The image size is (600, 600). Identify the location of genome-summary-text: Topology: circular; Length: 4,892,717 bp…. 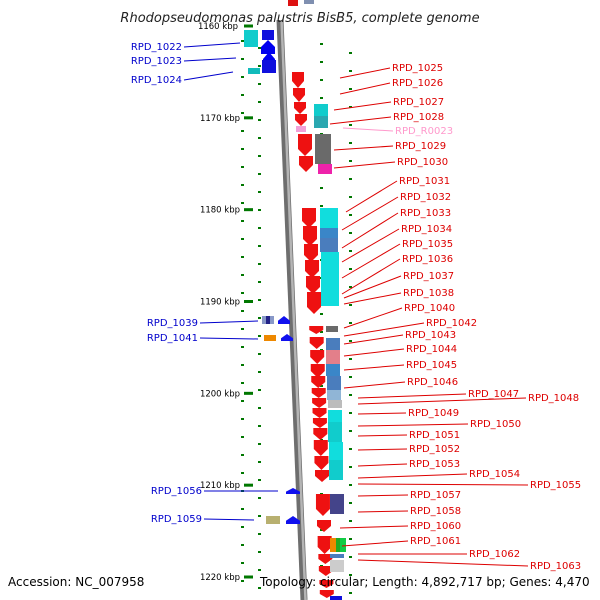
(424, 582).